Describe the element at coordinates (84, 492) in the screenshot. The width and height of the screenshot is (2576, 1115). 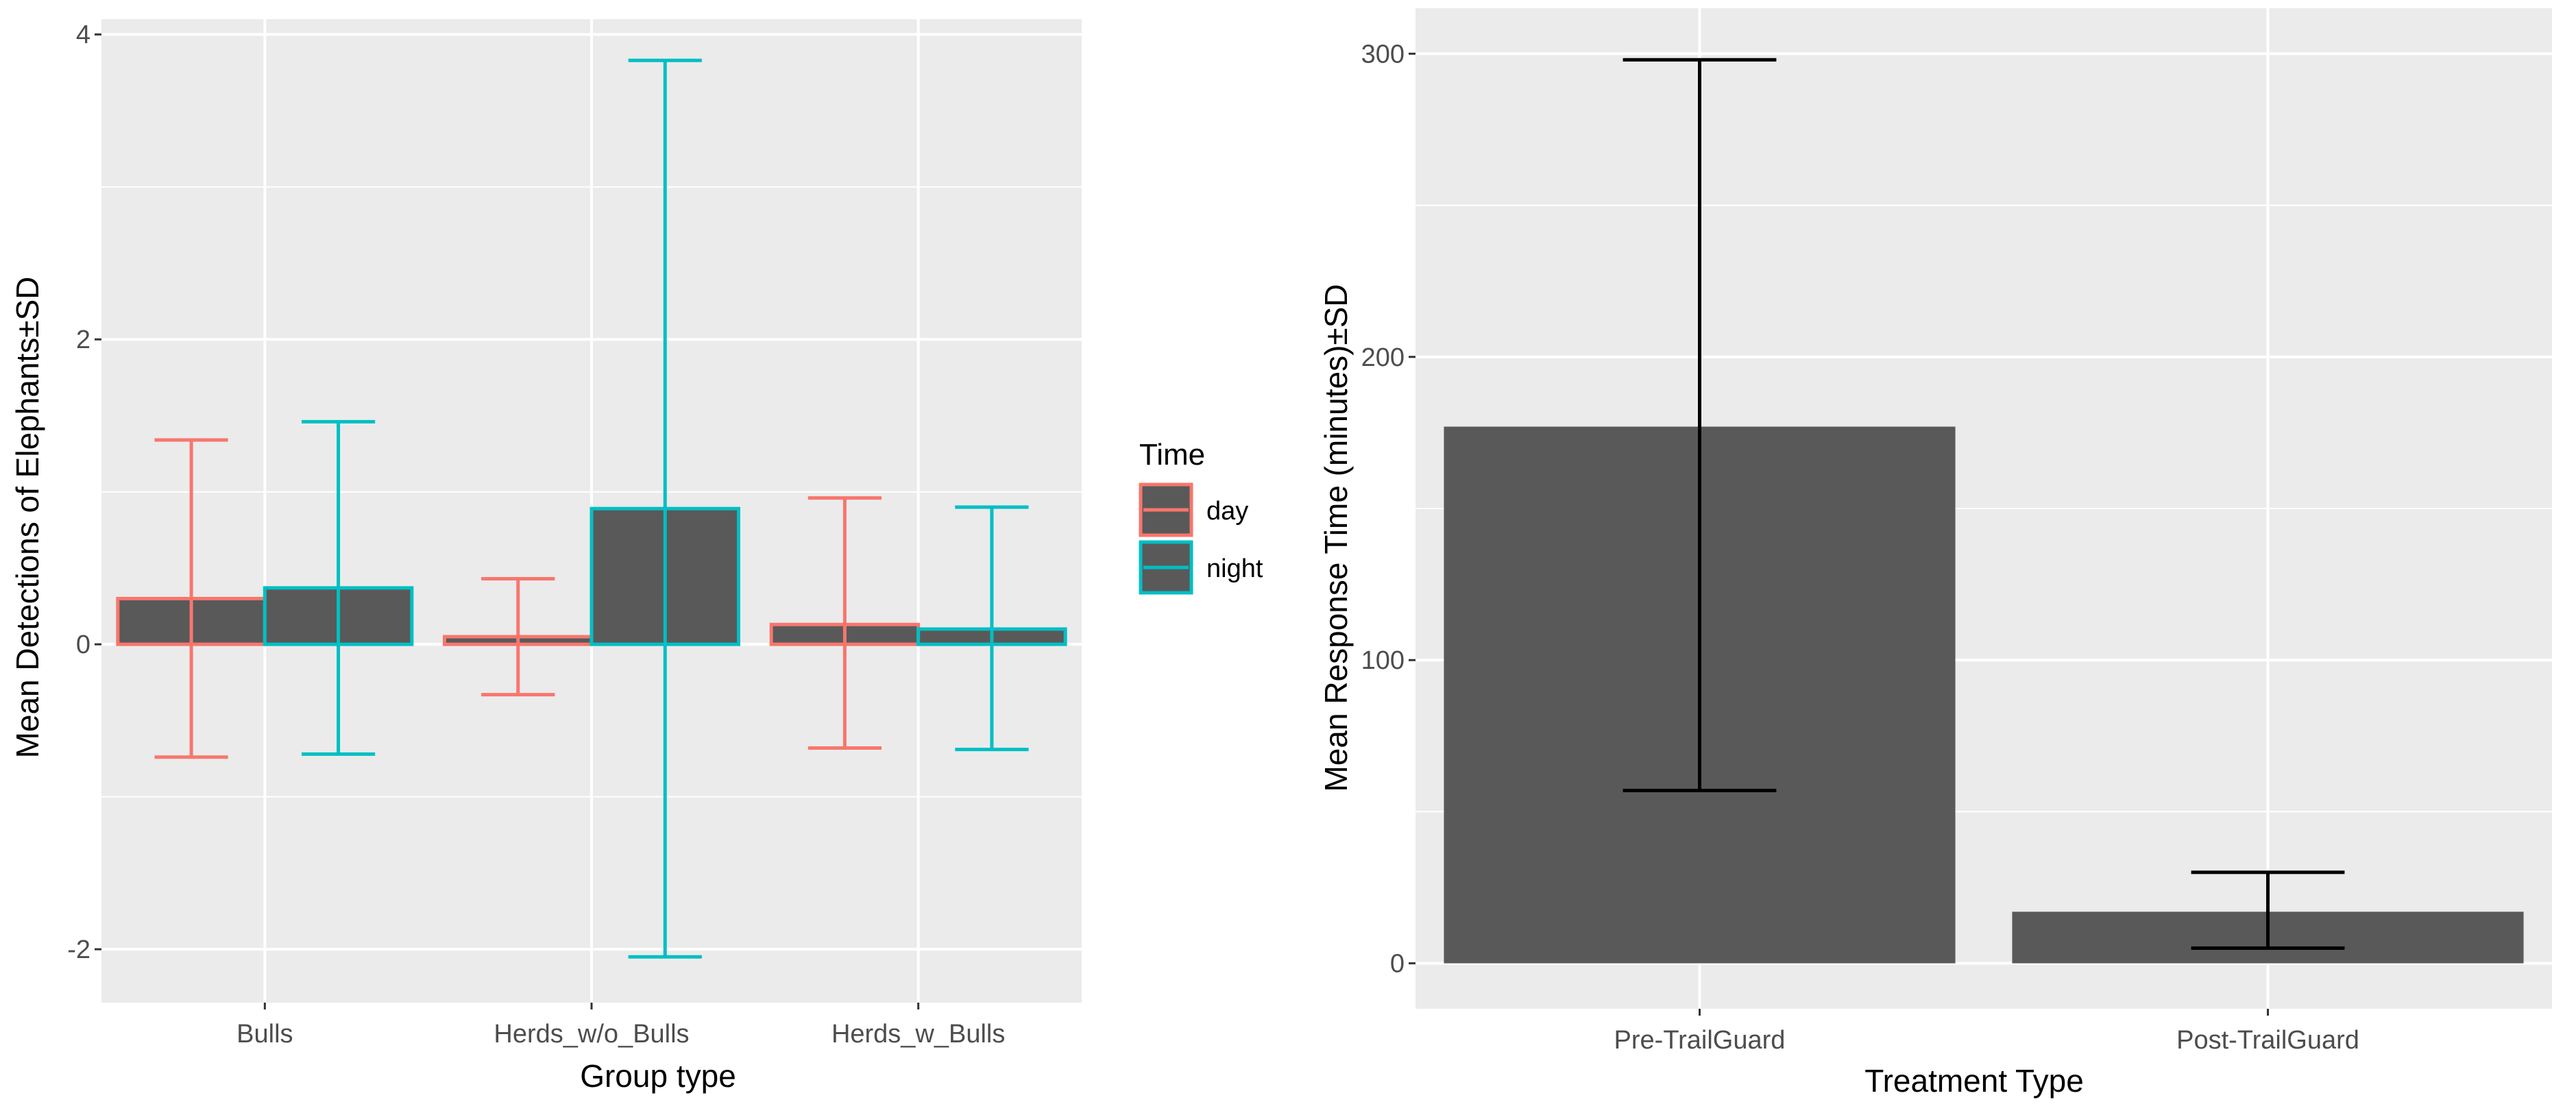
I see `y-ticks: -2 0 2 4` at that location.